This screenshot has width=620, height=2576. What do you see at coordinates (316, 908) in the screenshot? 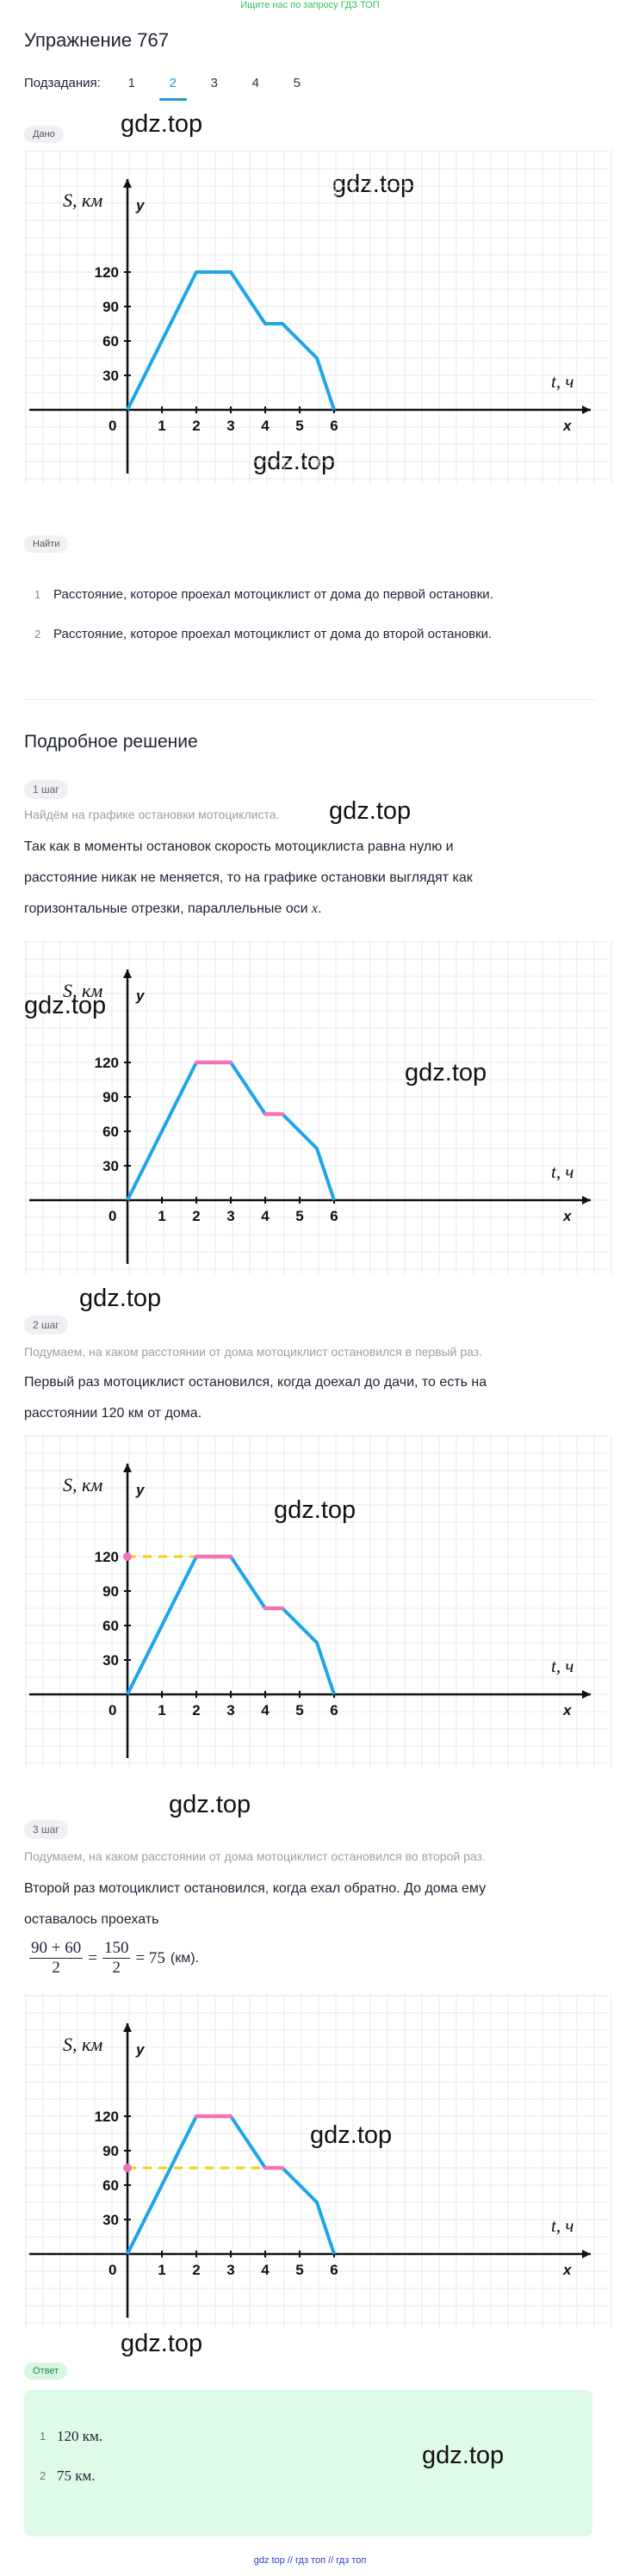
I see `axis-variable: x` at bounding box center [316, 908].